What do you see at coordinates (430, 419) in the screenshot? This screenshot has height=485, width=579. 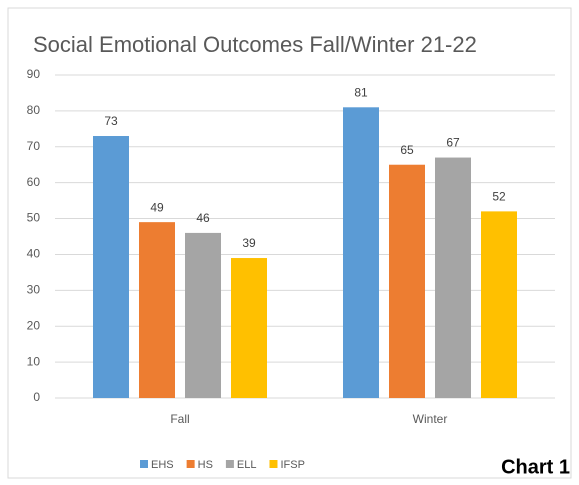 I see `x-tick-label: Winter` at bounding box center [430, 419].